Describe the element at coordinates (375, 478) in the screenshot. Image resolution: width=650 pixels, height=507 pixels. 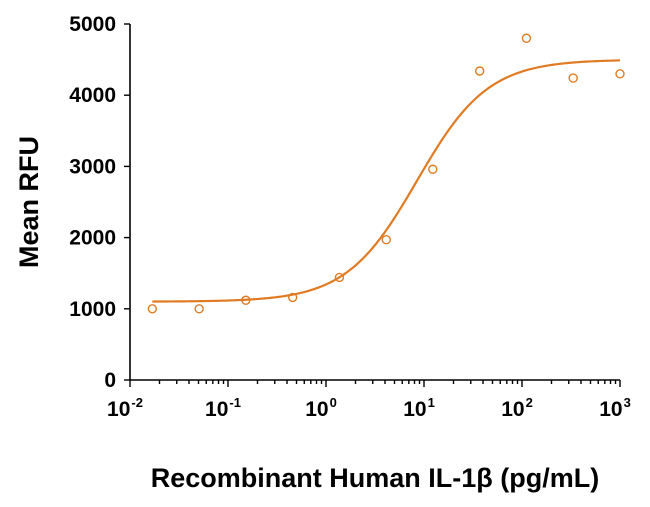
I see `x-axis-title: Recombinant Human IL-1β (pg/mL)` at that location.